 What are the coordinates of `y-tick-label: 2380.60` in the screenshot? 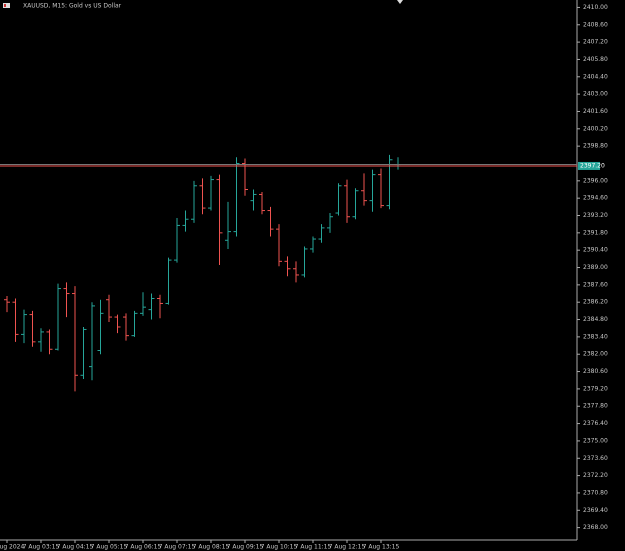 It's located at (595, 371).